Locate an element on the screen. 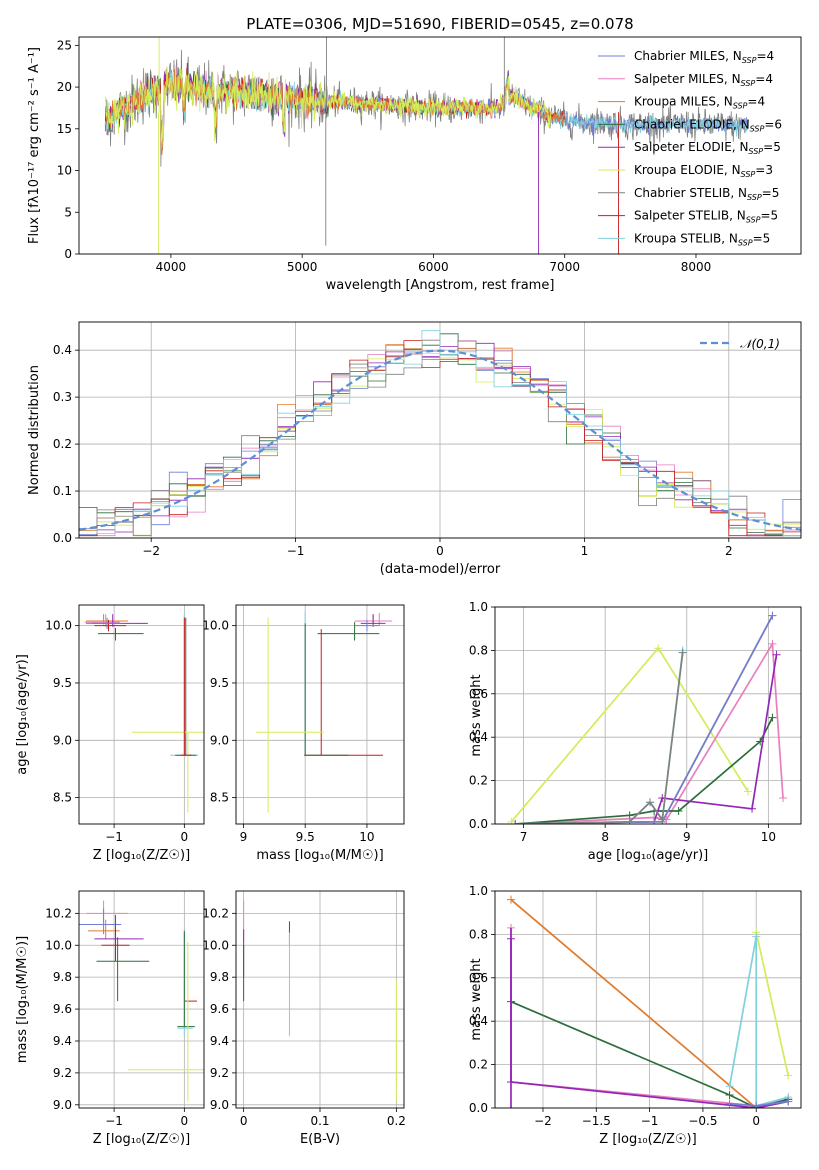 Image resolution: width=819 pixels, height=1170 pixels. x-tick-label: 8 is located at coordinates (605, 837).